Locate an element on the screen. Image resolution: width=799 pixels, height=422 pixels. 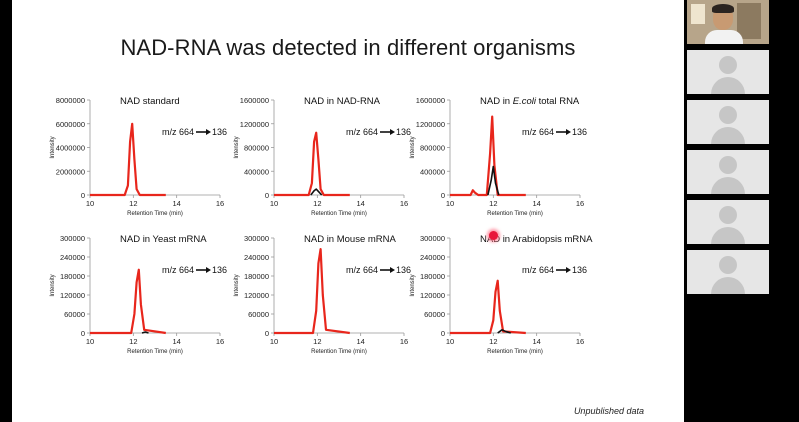
participant-tile-video is located at coordinates (728, 22).